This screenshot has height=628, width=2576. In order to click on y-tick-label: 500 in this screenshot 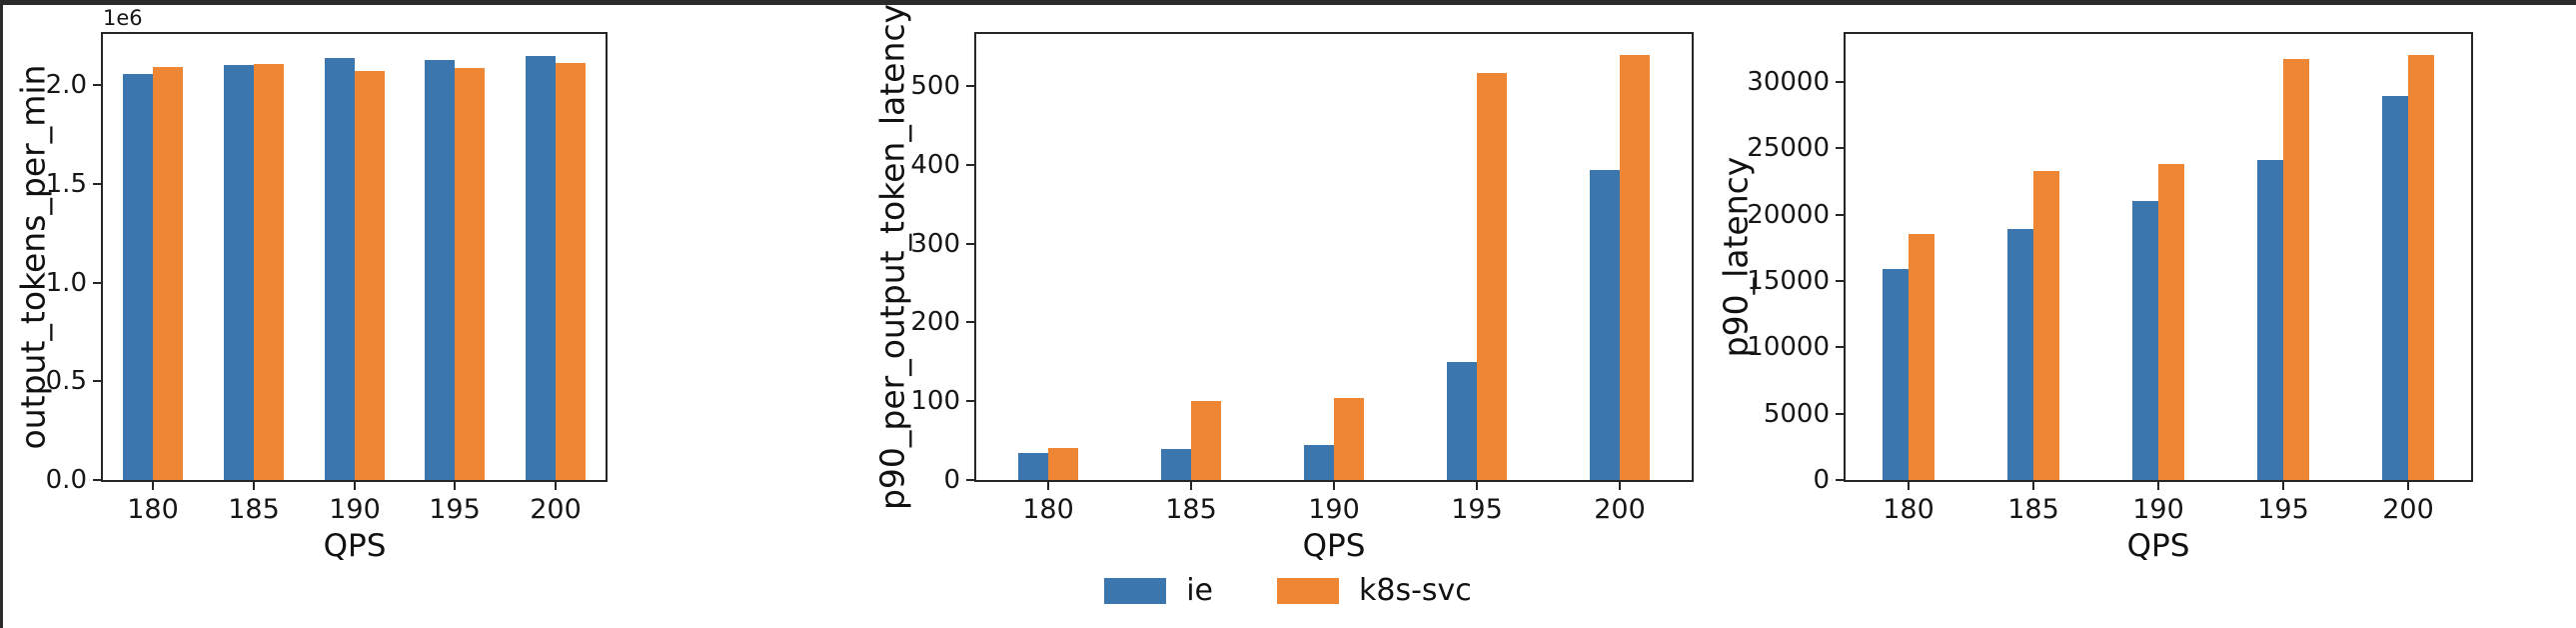, I will do `click(935, 86)`.